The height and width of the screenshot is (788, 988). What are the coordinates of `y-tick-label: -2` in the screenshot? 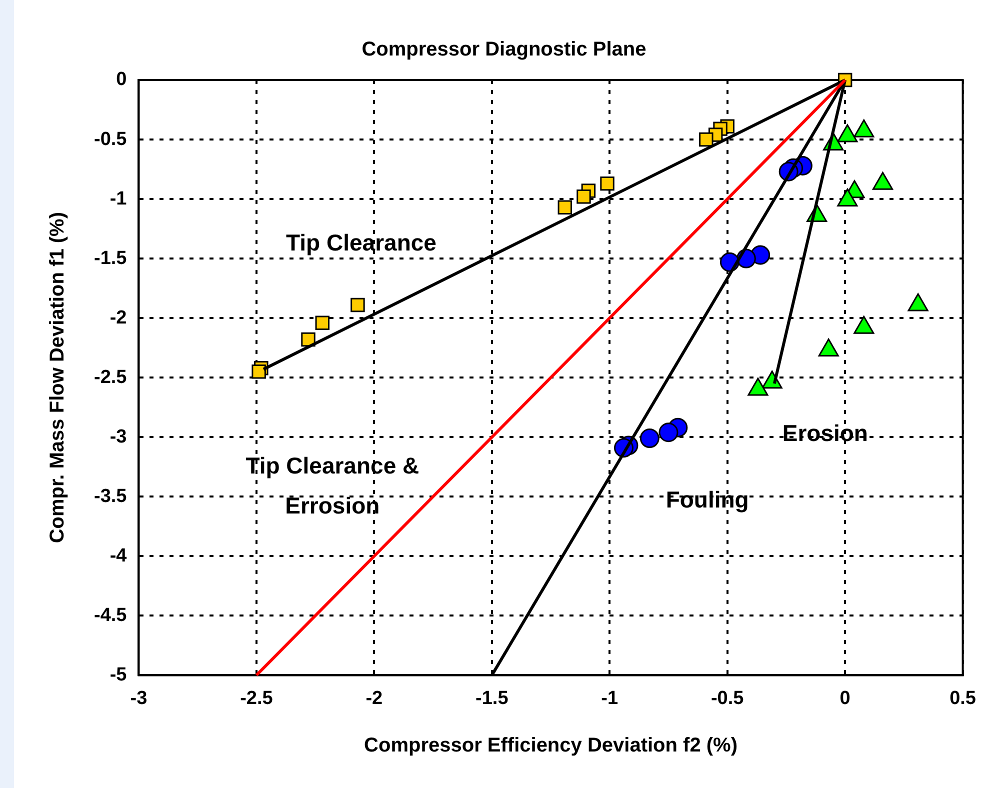 It's located at (118, 317).